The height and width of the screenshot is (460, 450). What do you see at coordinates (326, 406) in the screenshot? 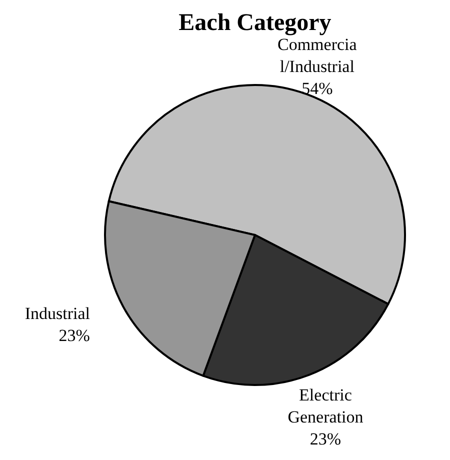
I see `slice-label: Electric Generation` at bounding box center [326, 406].